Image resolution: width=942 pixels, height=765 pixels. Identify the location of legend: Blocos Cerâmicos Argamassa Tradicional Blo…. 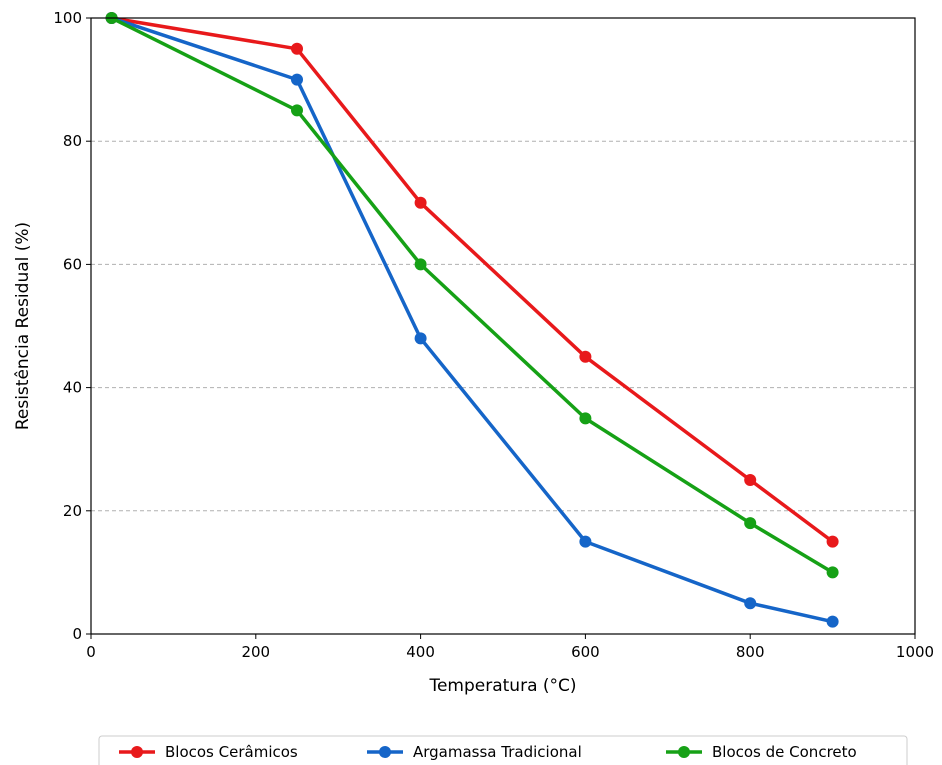
(503, 750).